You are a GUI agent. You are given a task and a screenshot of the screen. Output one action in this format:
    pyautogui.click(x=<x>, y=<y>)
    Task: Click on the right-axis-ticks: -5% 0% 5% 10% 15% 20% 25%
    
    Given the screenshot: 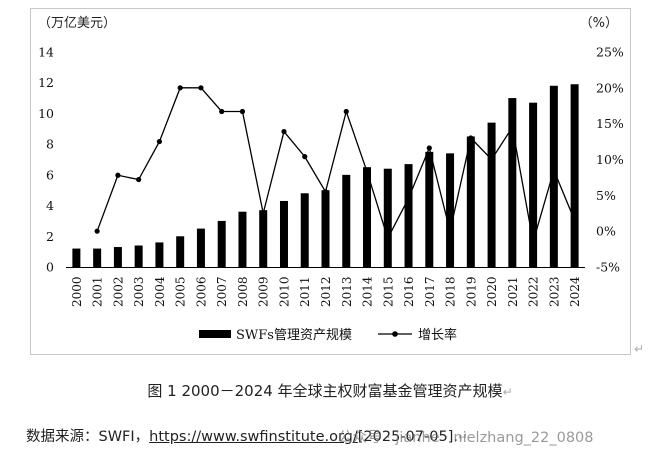 What is the action you would take?
    pyautogui.click(x=610, y=160)
    